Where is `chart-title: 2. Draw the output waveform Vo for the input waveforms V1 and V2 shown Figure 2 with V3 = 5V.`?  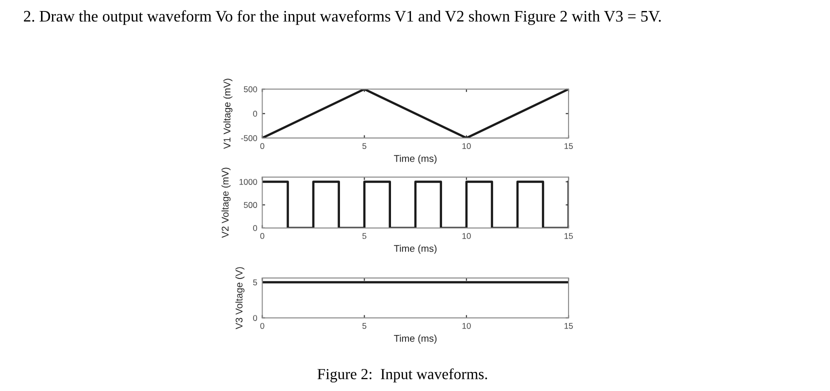 chart-title: 2. Draw the output waveform Vo for the input waveforms V1 and V2 shown Figure 2 with V3 = 5V. is located at coordinates (342, 17).